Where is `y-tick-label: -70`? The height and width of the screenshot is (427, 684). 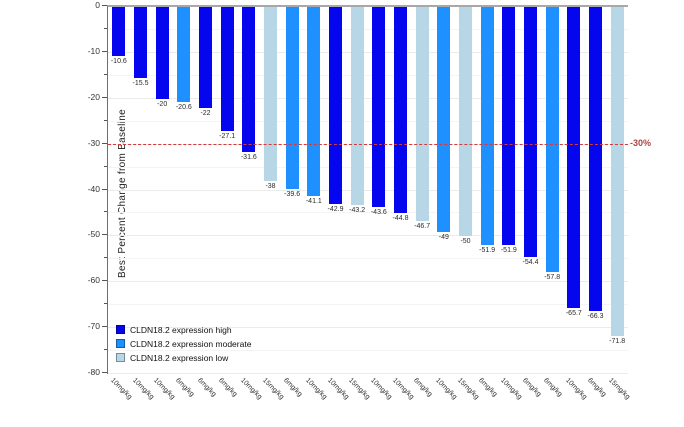 y-tick-label: -70 is located at coordinates (93, 326).